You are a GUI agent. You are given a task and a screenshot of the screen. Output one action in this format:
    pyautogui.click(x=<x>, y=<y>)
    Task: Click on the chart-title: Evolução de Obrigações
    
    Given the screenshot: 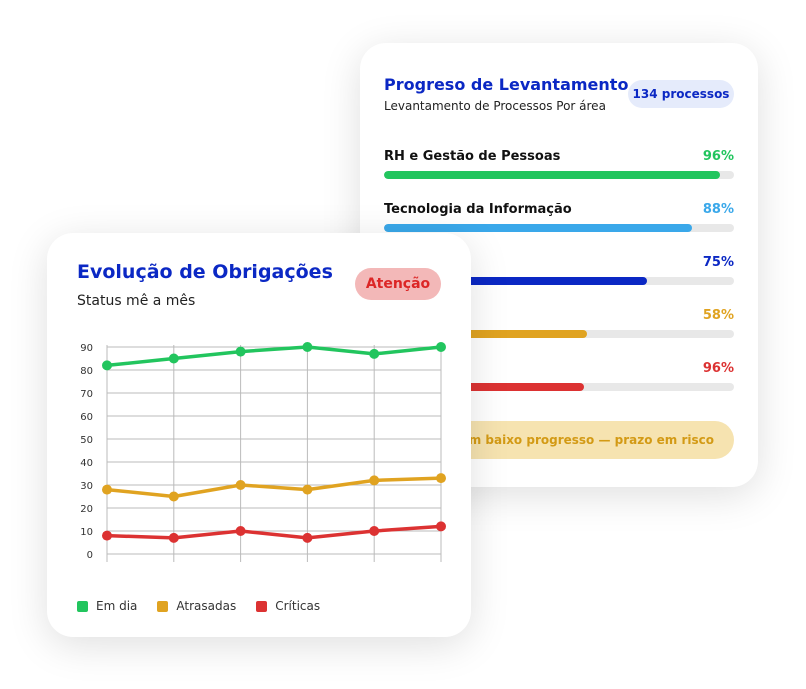 What is the action you would take?
    pyautogui.click(x=205, y=272)
    